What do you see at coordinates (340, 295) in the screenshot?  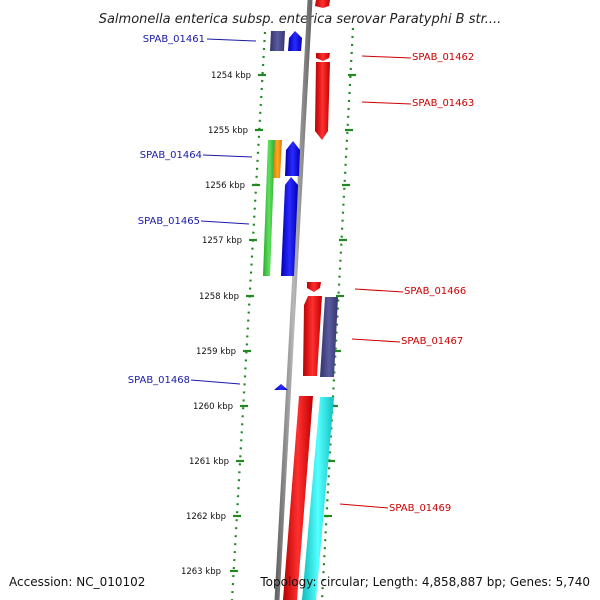 I see `outer-tick-marks` at bounding box center [340, 295].